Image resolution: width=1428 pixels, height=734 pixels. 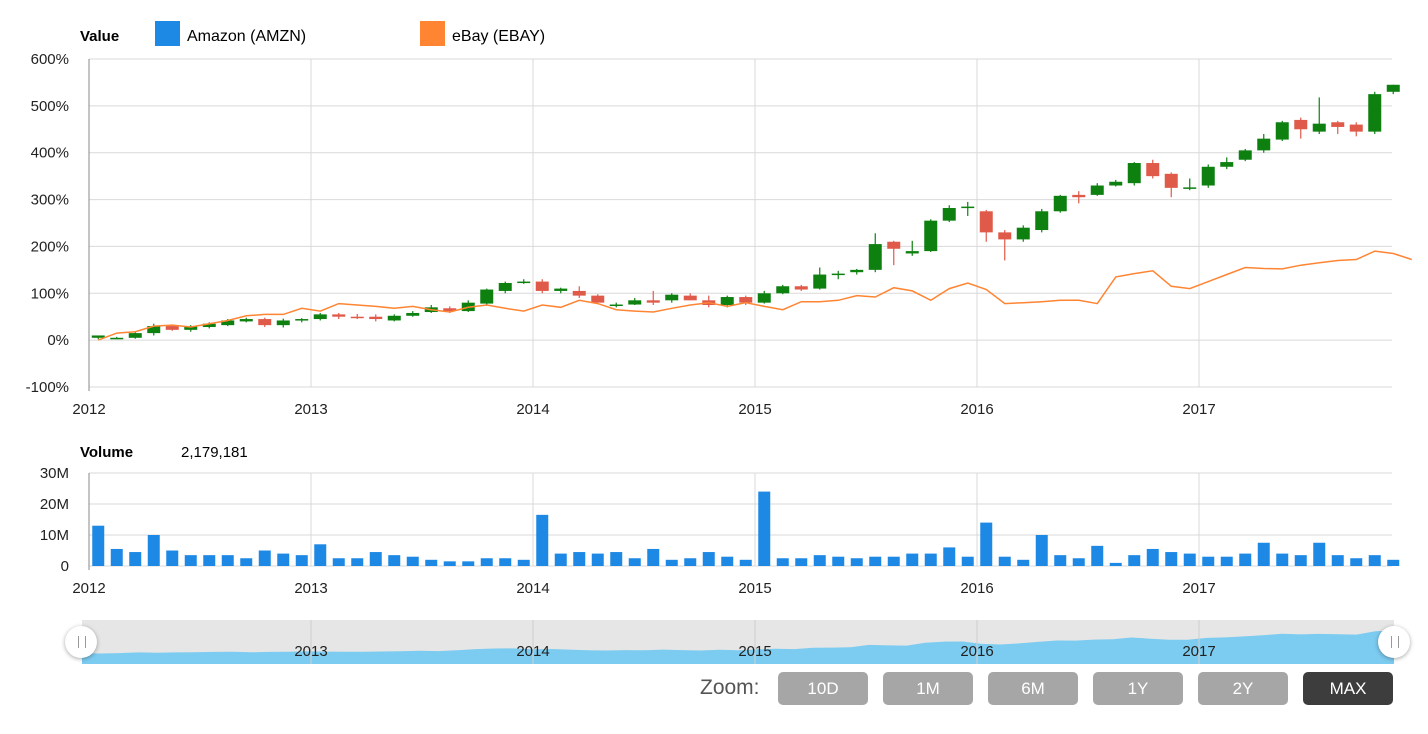 What do you see at coordinates (1348, 688) in the screenshot?
I see `zoom-max-button: MAX` at bounding box center [1348, 688].